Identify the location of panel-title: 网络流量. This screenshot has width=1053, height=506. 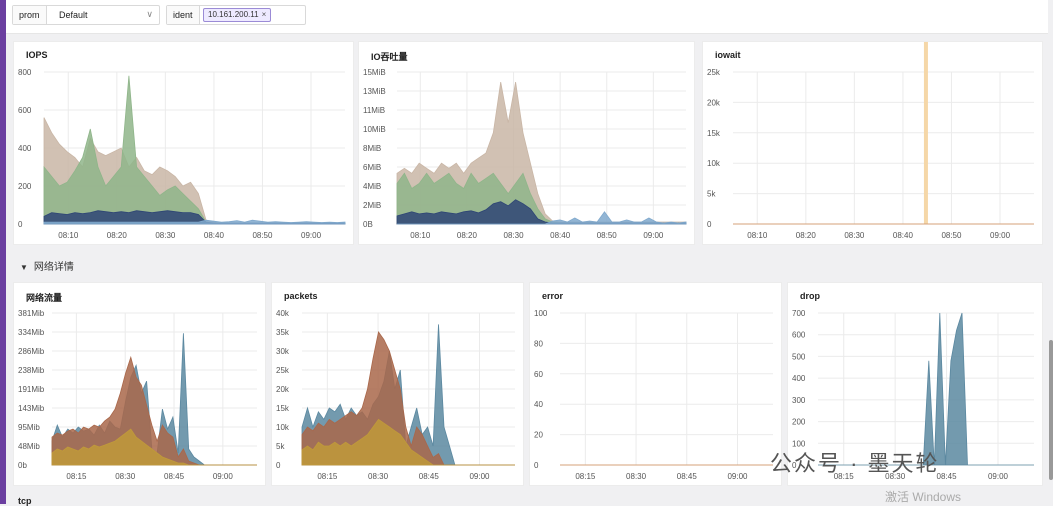
(44, 298).